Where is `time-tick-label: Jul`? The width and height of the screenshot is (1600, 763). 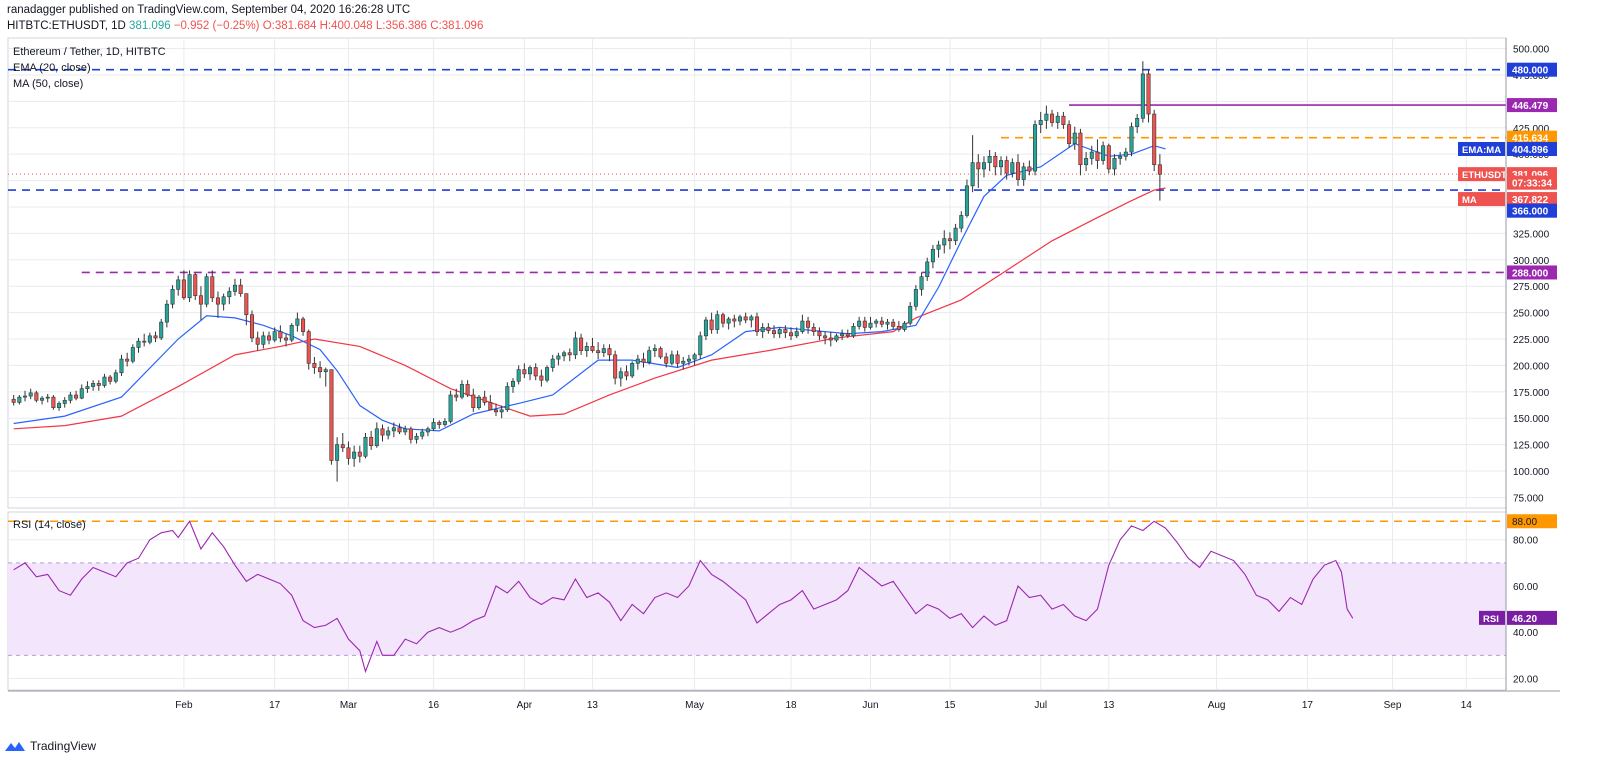
time-tick-label: Jul is located at coordinates (1040, 705).